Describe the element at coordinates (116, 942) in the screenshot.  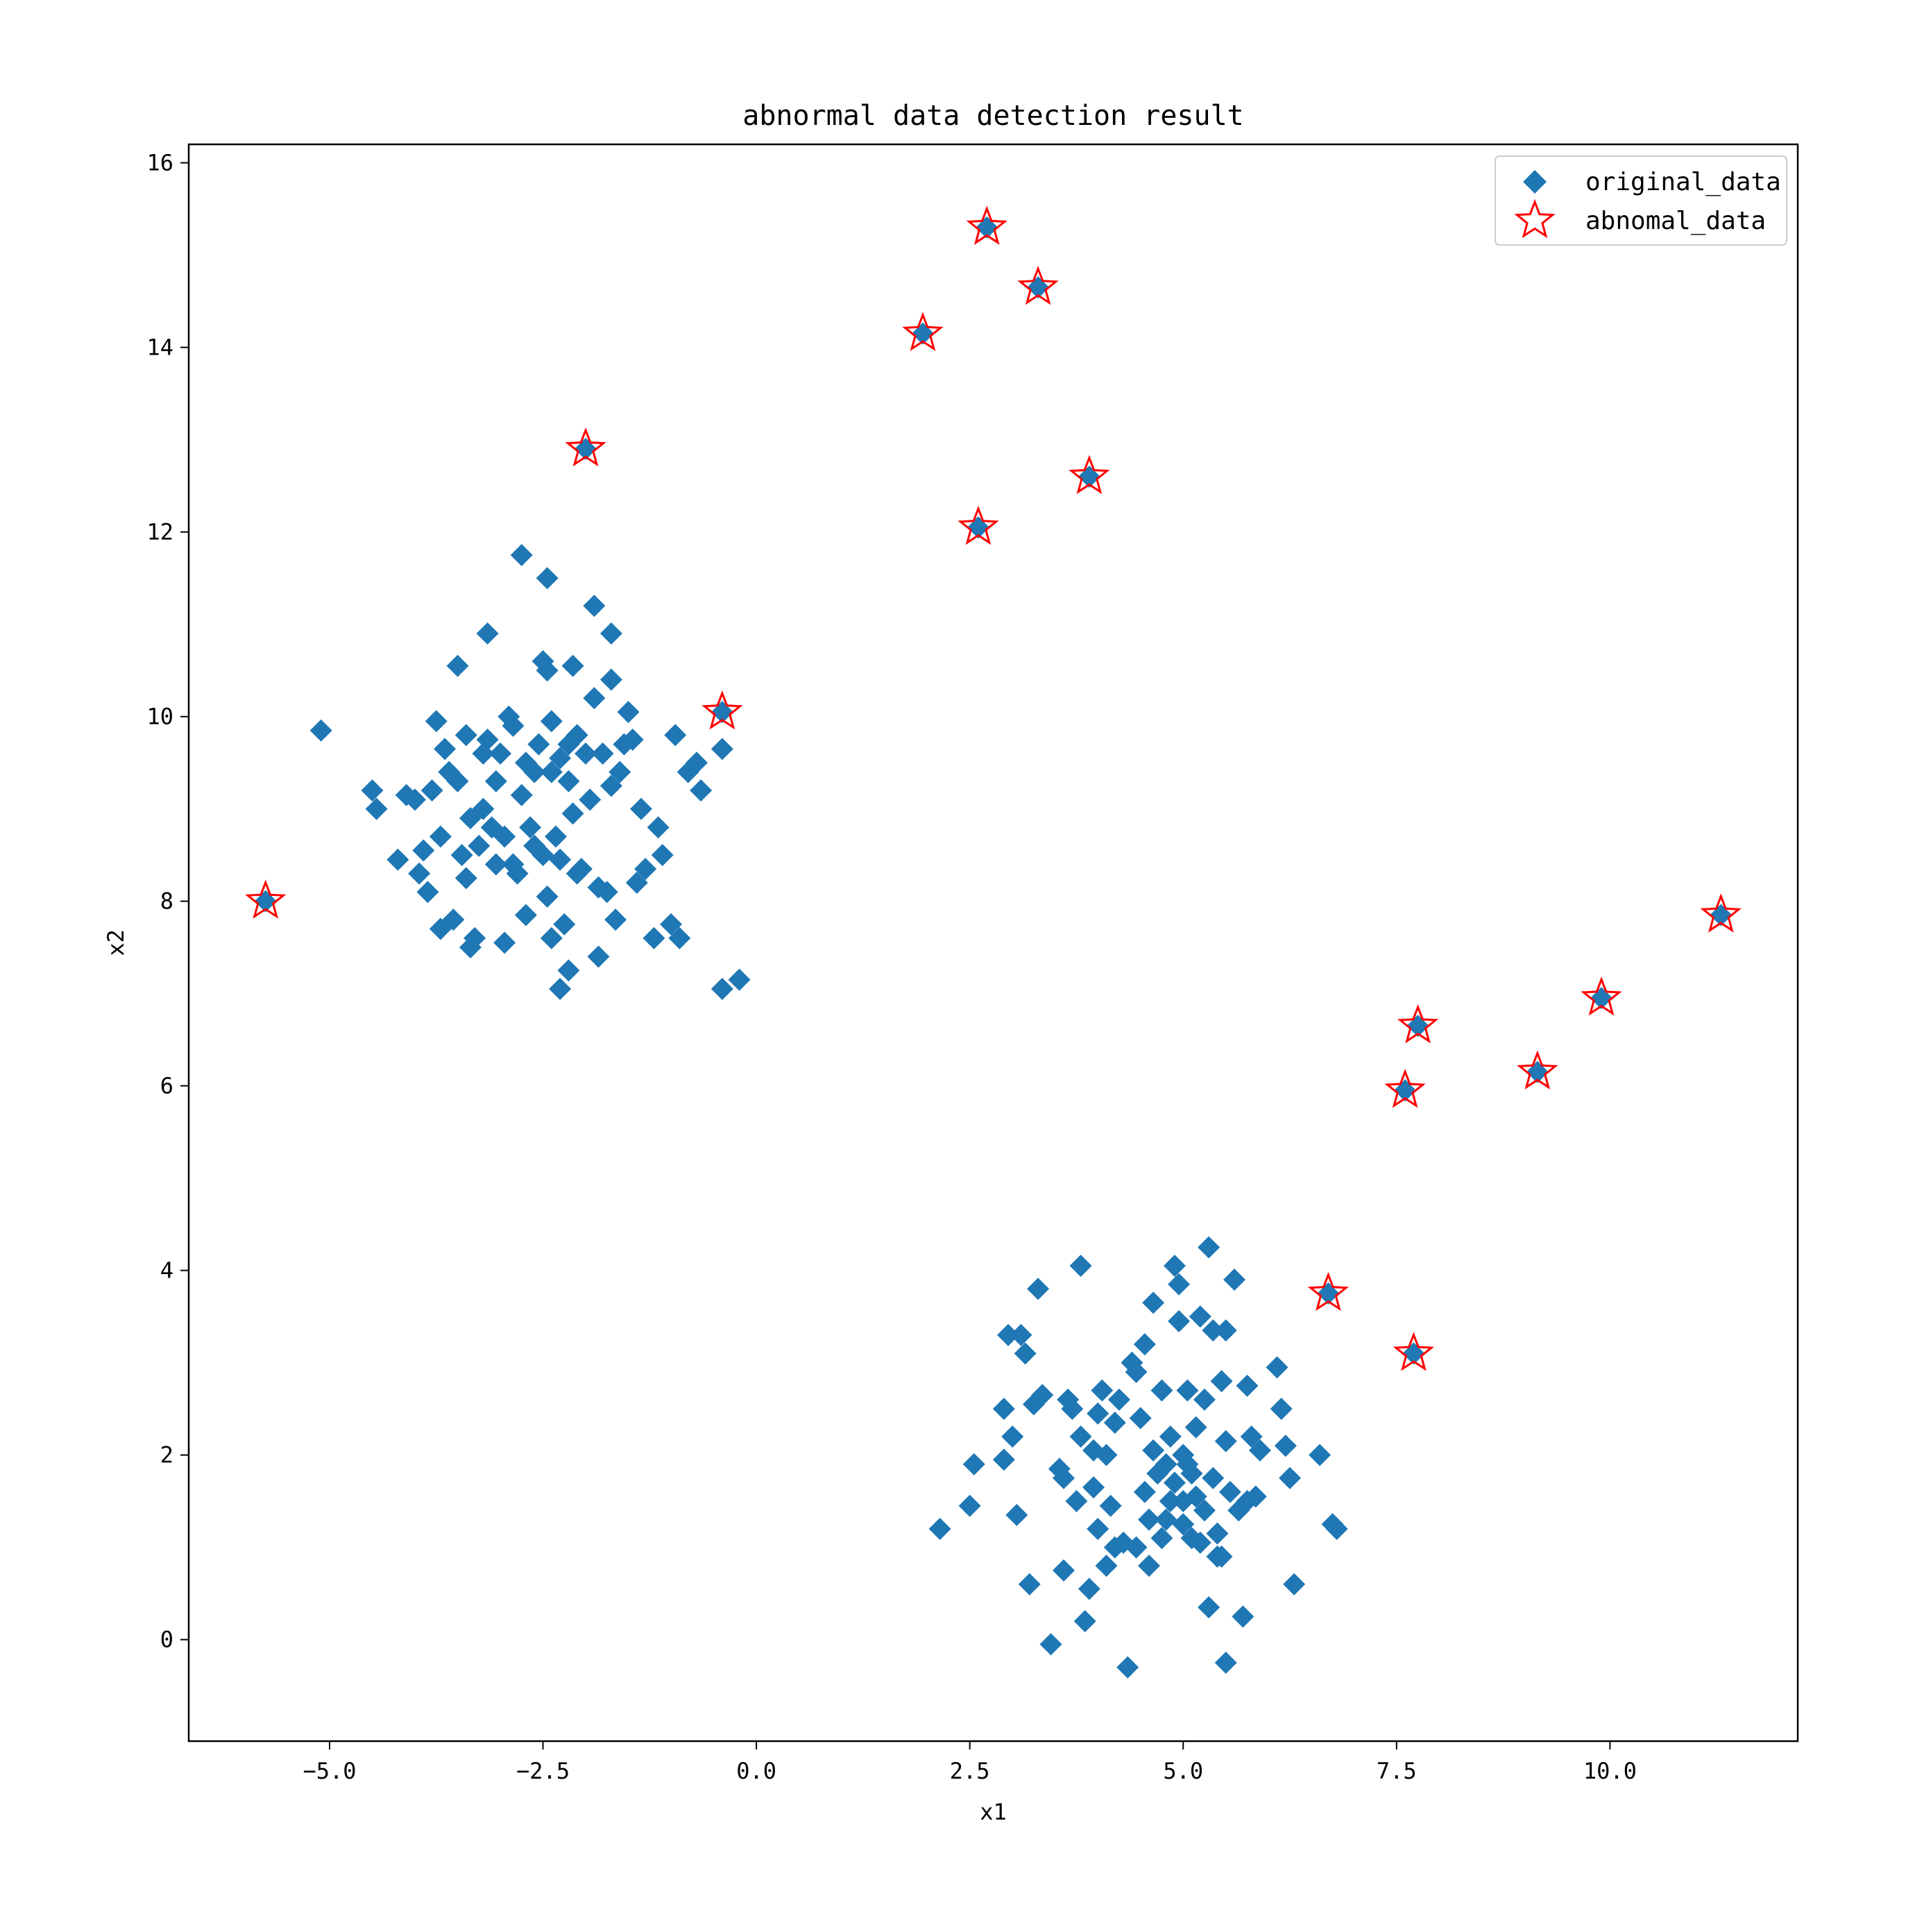
I see `y-axis-label: x2` at that location.